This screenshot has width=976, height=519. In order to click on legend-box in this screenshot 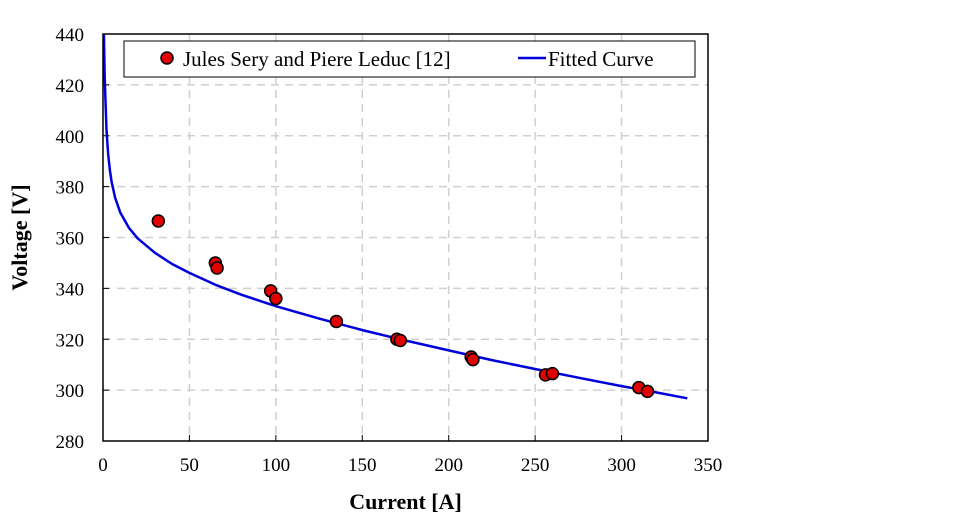, I will do `click(409, 59)`.